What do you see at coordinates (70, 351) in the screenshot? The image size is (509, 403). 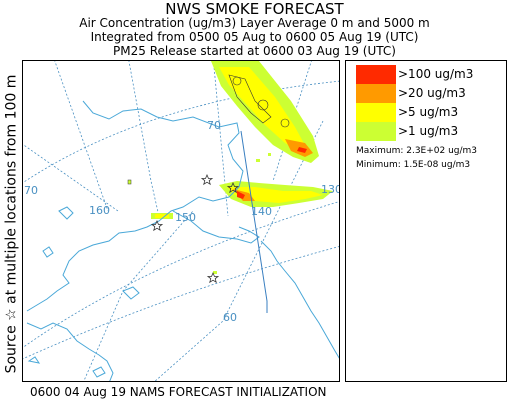 I see `coast-south-west` at bounding box center [70, 351].